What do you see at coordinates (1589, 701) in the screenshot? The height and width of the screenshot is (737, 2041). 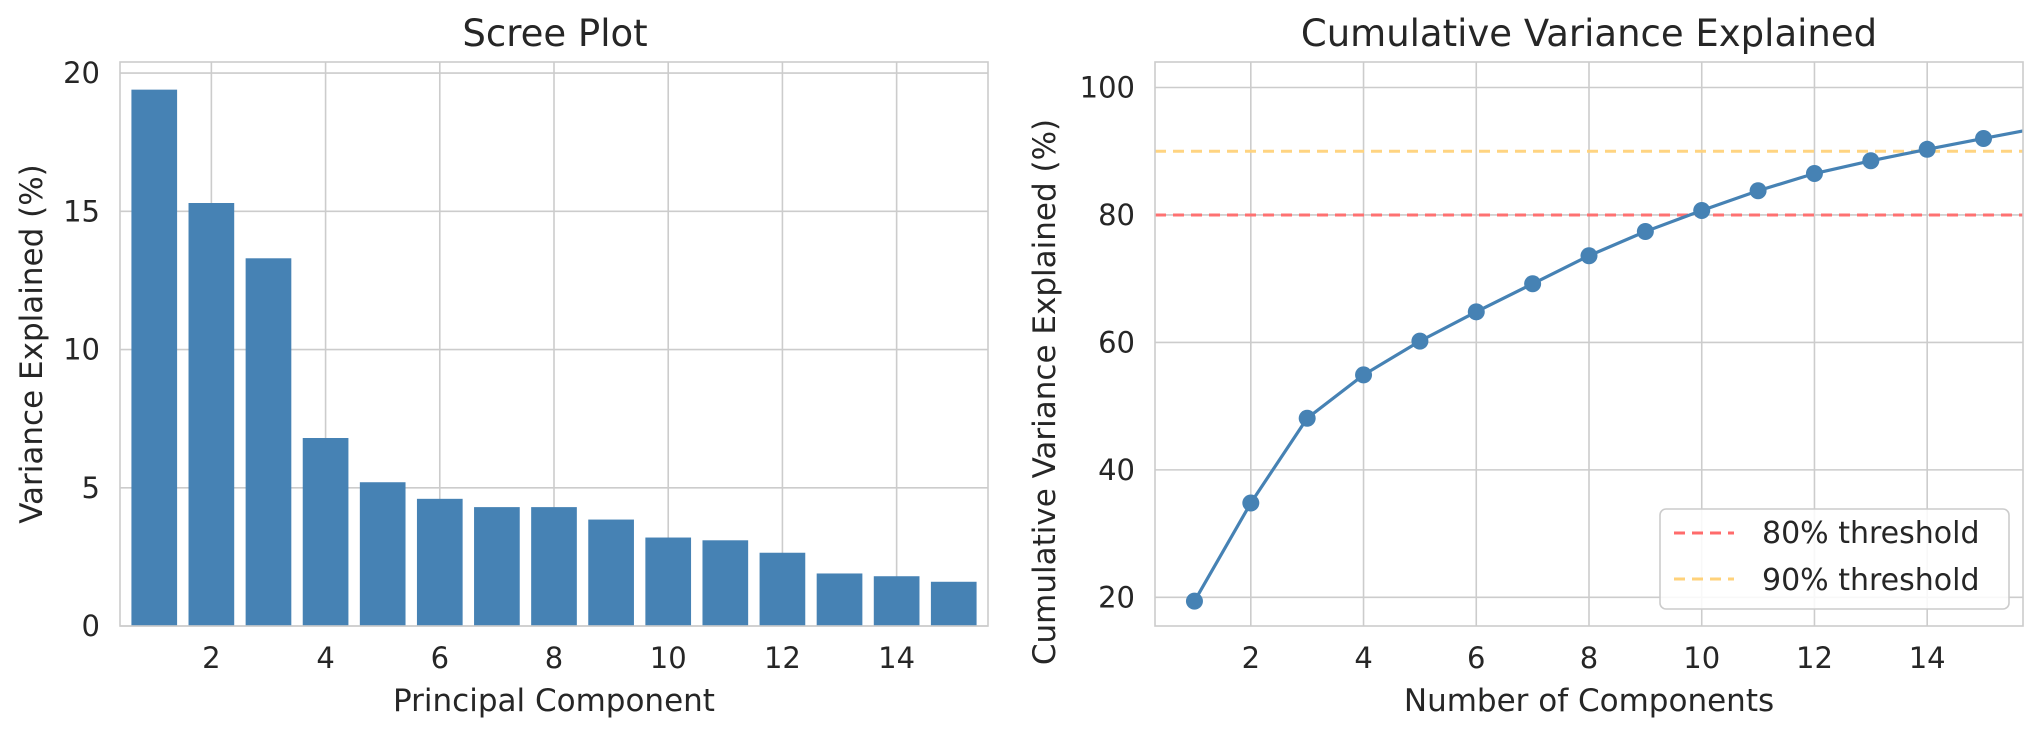 I see `cumulative-x-axis-label: Number of Components` at bounding box center [1589, 701].